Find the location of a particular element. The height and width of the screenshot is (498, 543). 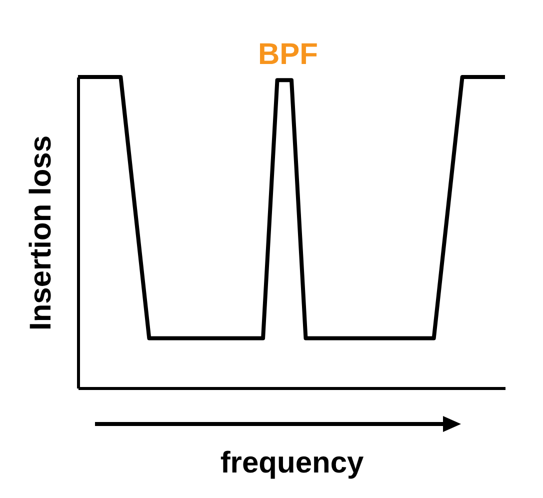

y-axis-title: Insertion loss is located at coordinates (41, 233).